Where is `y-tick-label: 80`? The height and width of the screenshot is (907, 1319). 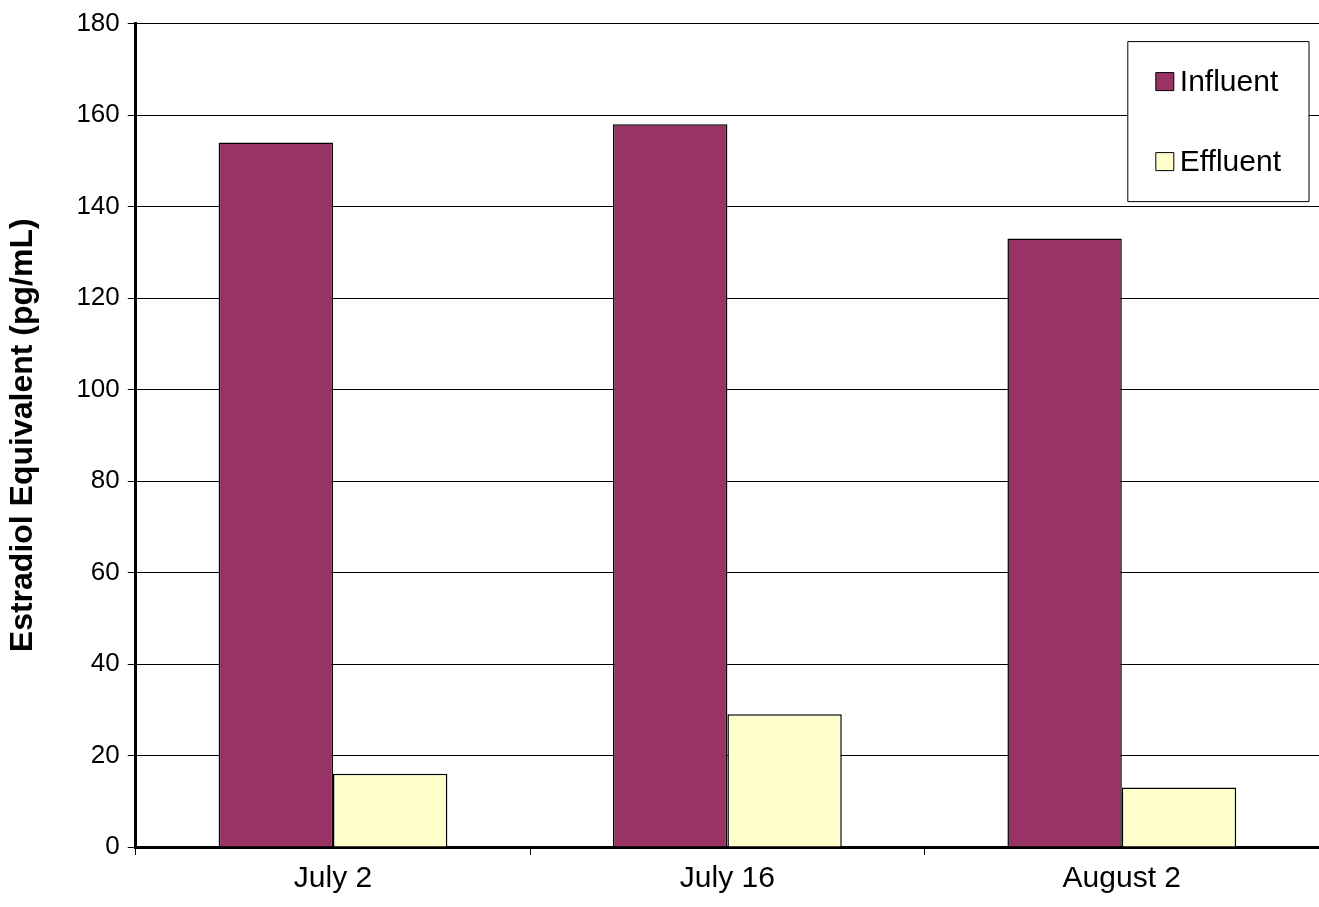 y-tick-label: 80 is located at coordinates (105, 479).